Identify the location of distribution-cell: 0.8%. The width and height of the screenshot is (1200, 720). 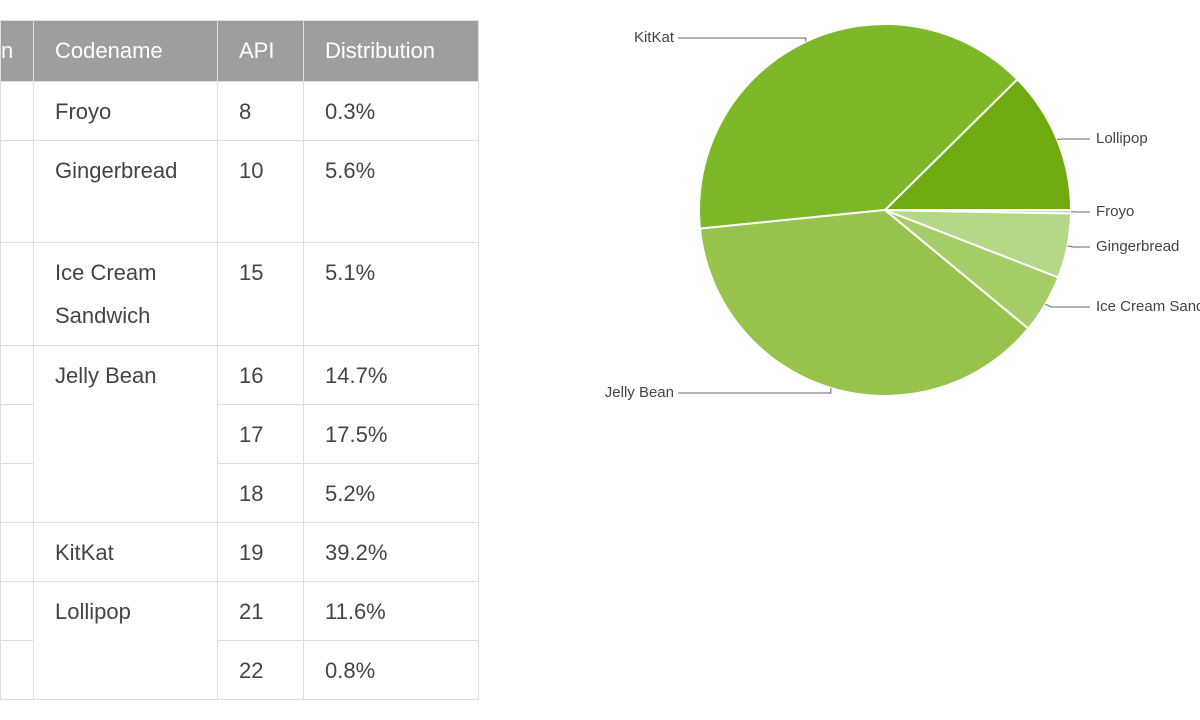
(391, 670).